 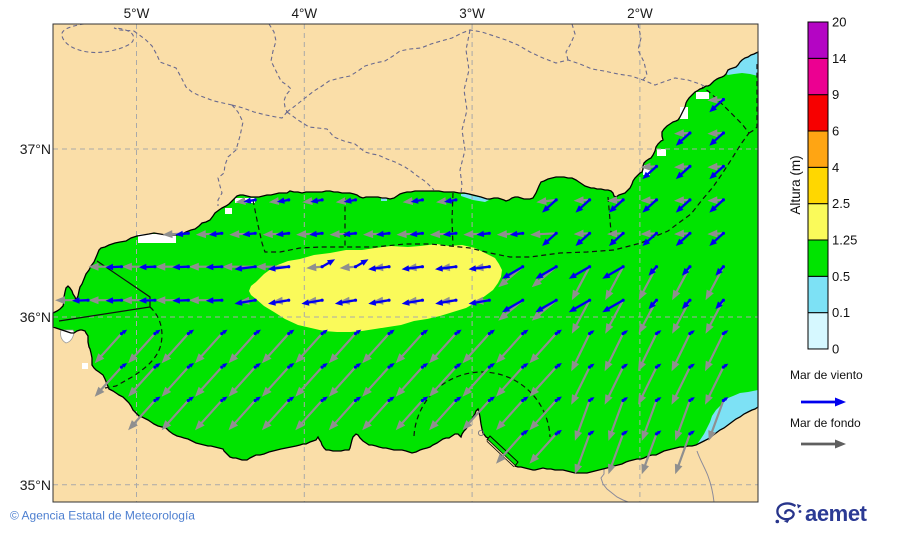 I want to click on svg-text: 0.5, so click(x=841, y=276).